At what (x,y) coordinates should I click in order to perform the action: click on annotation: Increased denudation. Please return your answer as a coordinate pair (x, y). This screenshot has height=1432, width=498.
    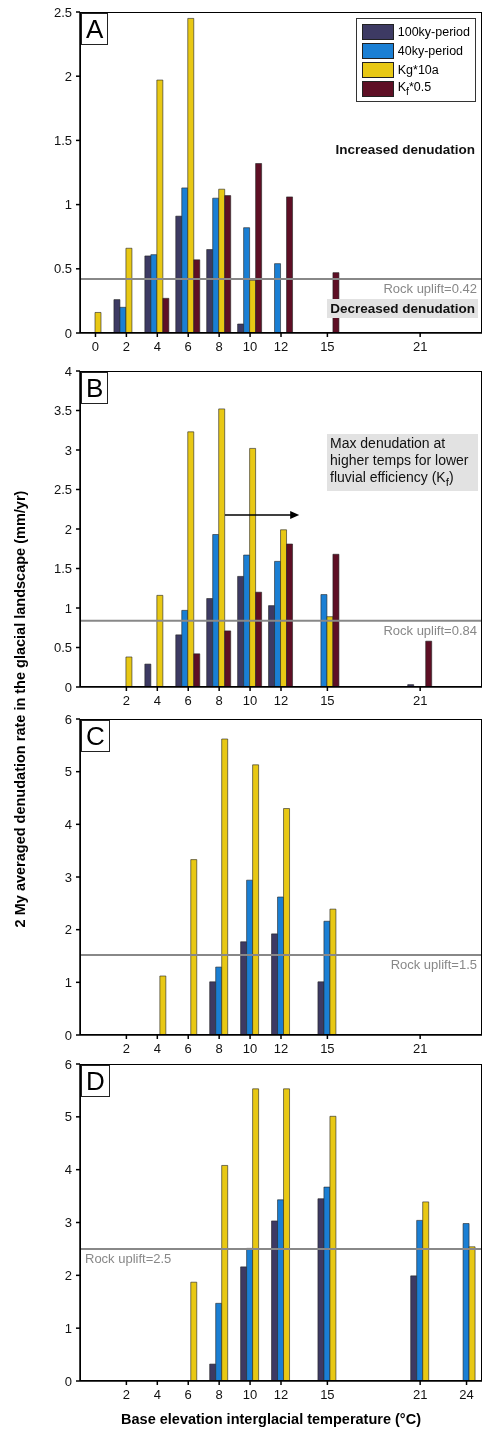
    Looking at the image, I should click on (405, 150).